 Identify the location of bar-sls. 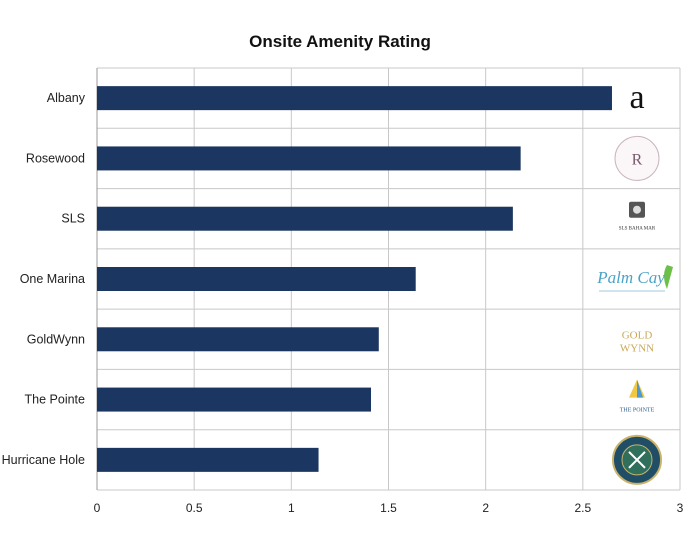
(305, 218).